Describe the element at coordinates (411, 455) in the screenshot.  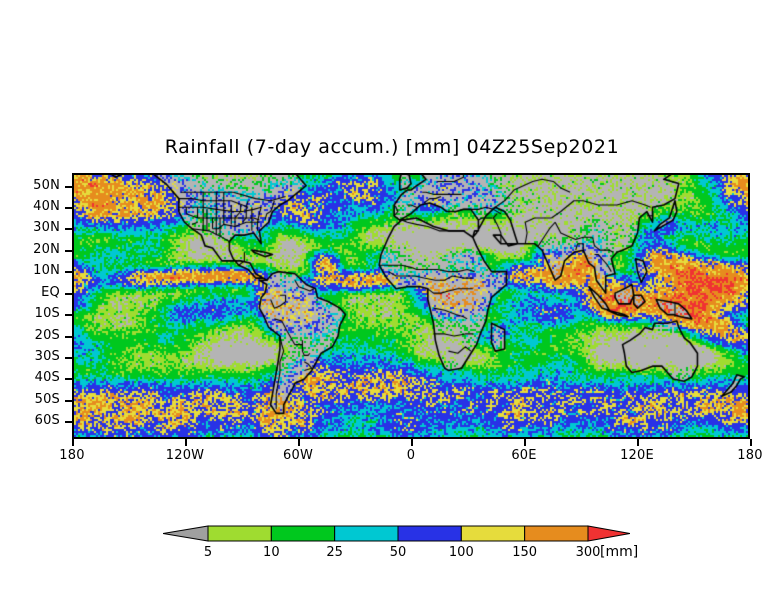
I see `x-tick-label-0-3: 0` at that location.